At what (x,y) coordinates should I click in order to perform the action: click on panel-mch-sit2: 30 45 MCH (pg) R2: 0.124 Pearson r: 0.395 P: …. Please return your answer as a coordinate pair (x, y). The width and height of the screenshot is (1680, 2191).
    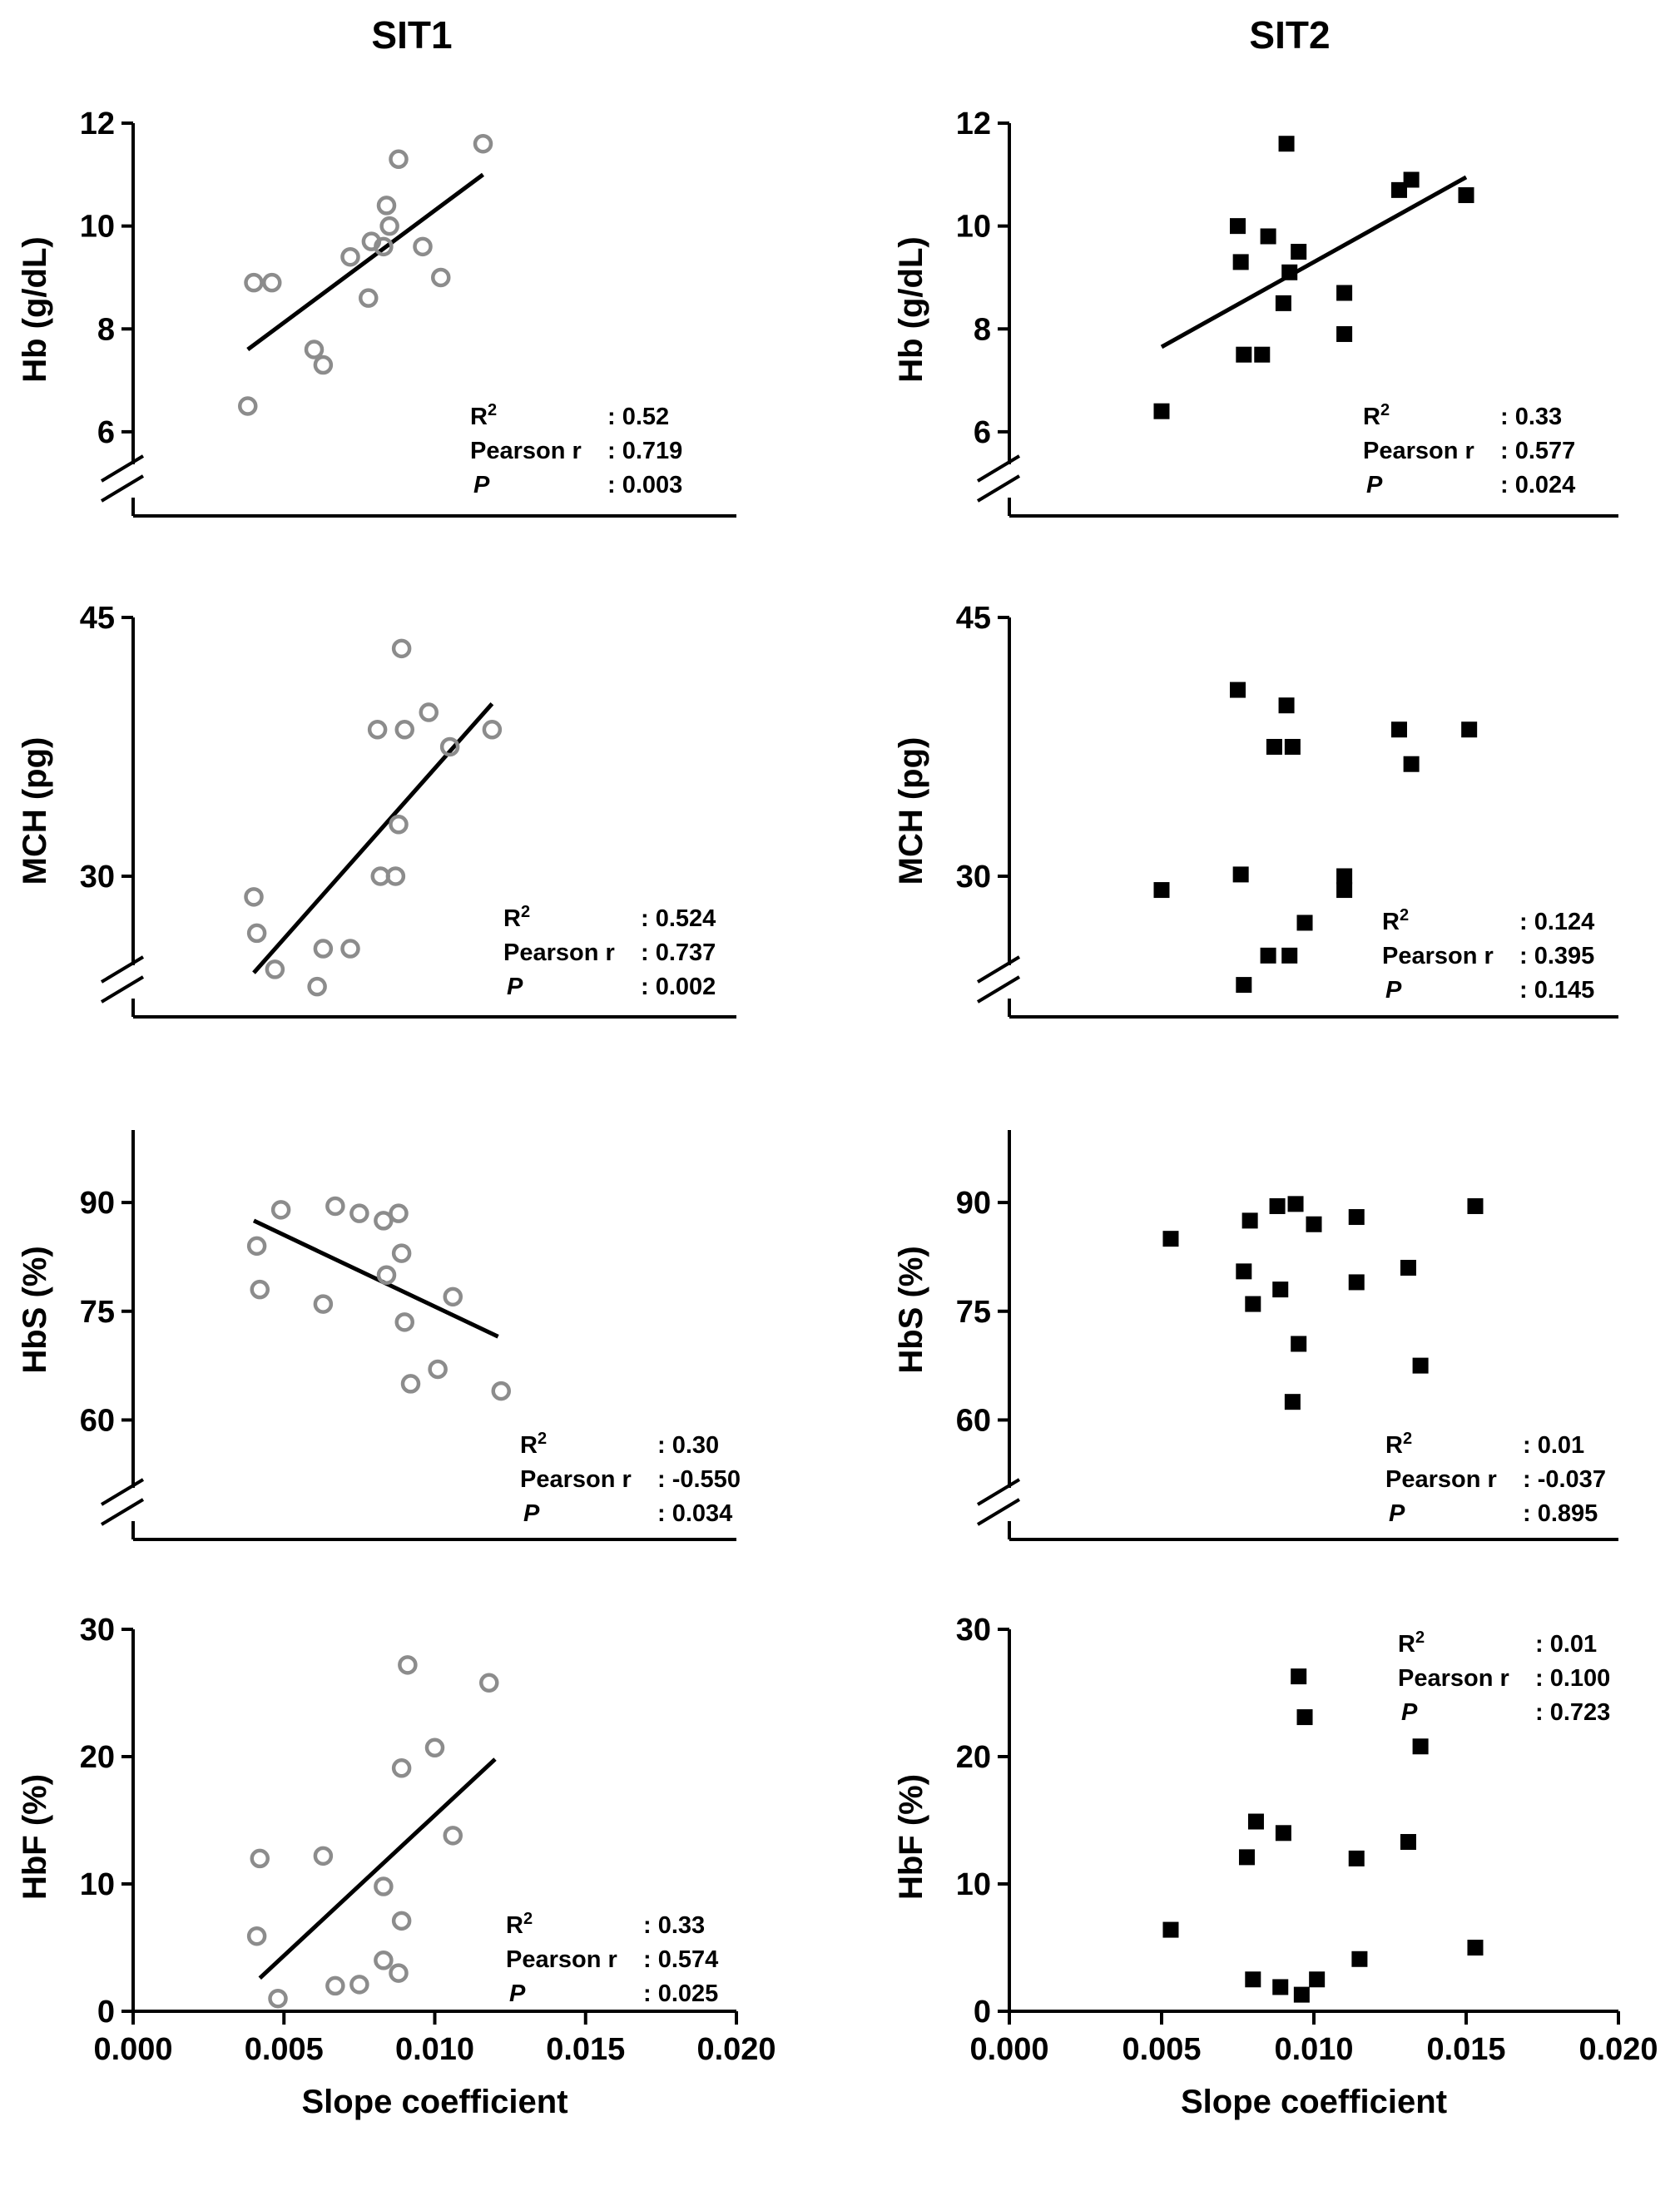
    Looking at the image, I should click on (1255, 810).